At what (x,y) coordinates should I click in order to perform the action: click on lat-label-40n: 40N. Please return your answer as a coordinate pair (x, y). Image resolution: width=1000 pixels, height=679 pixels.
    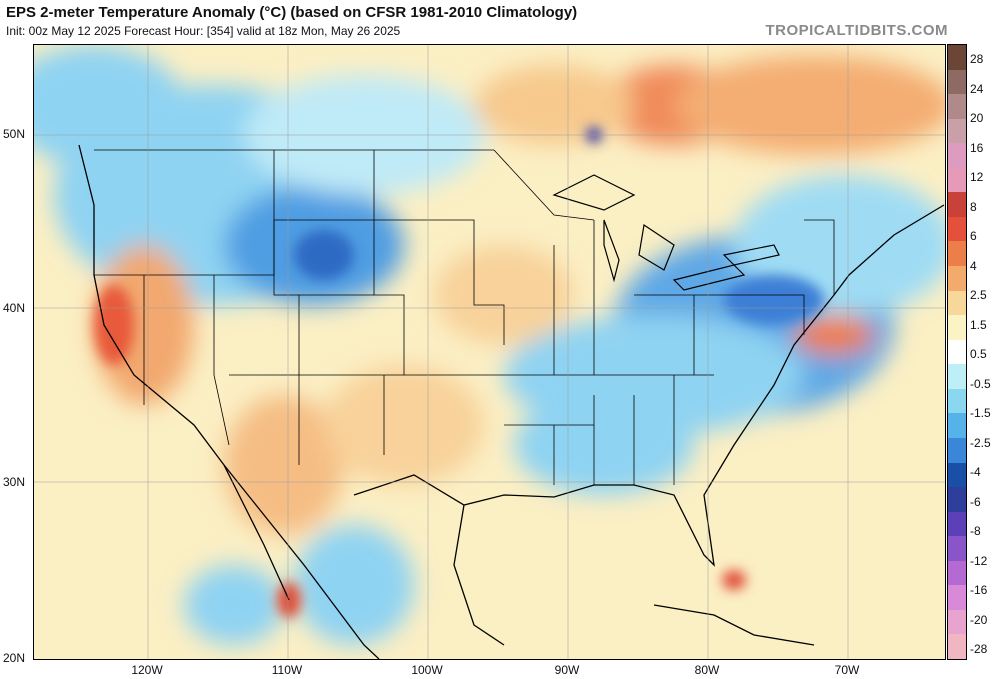
    Looking at the image, I should click on (14, 308).